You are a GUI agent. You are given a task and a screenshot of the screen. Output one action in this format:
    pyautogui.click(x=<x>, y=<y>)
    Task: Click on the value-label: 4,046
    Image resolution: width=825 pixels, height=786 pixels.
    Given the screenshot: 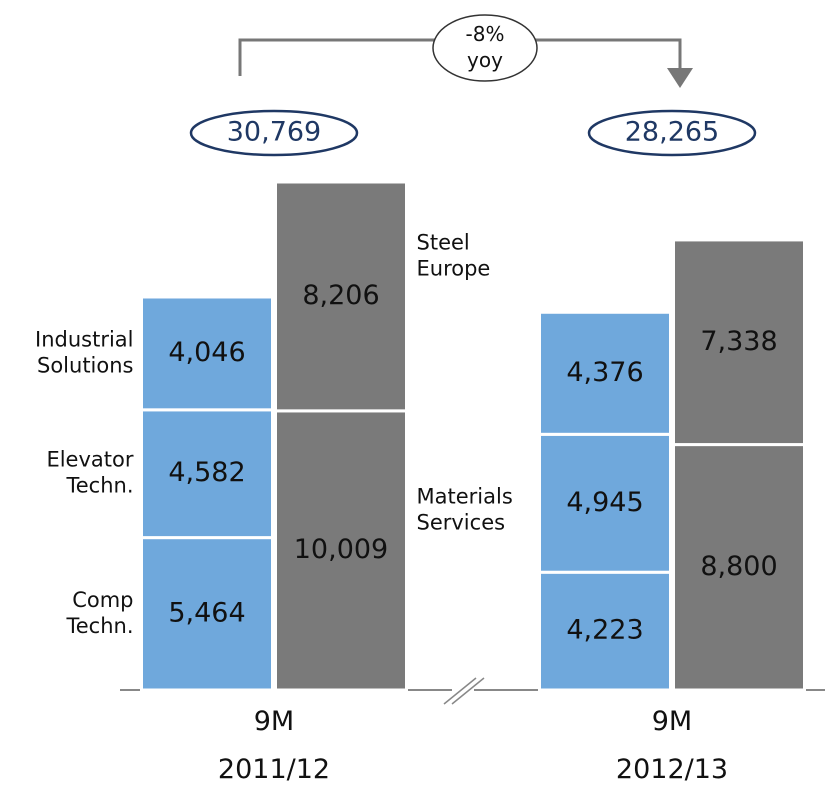 What is the action you would take?
    pyautogui.click(x=206, y=352)
    